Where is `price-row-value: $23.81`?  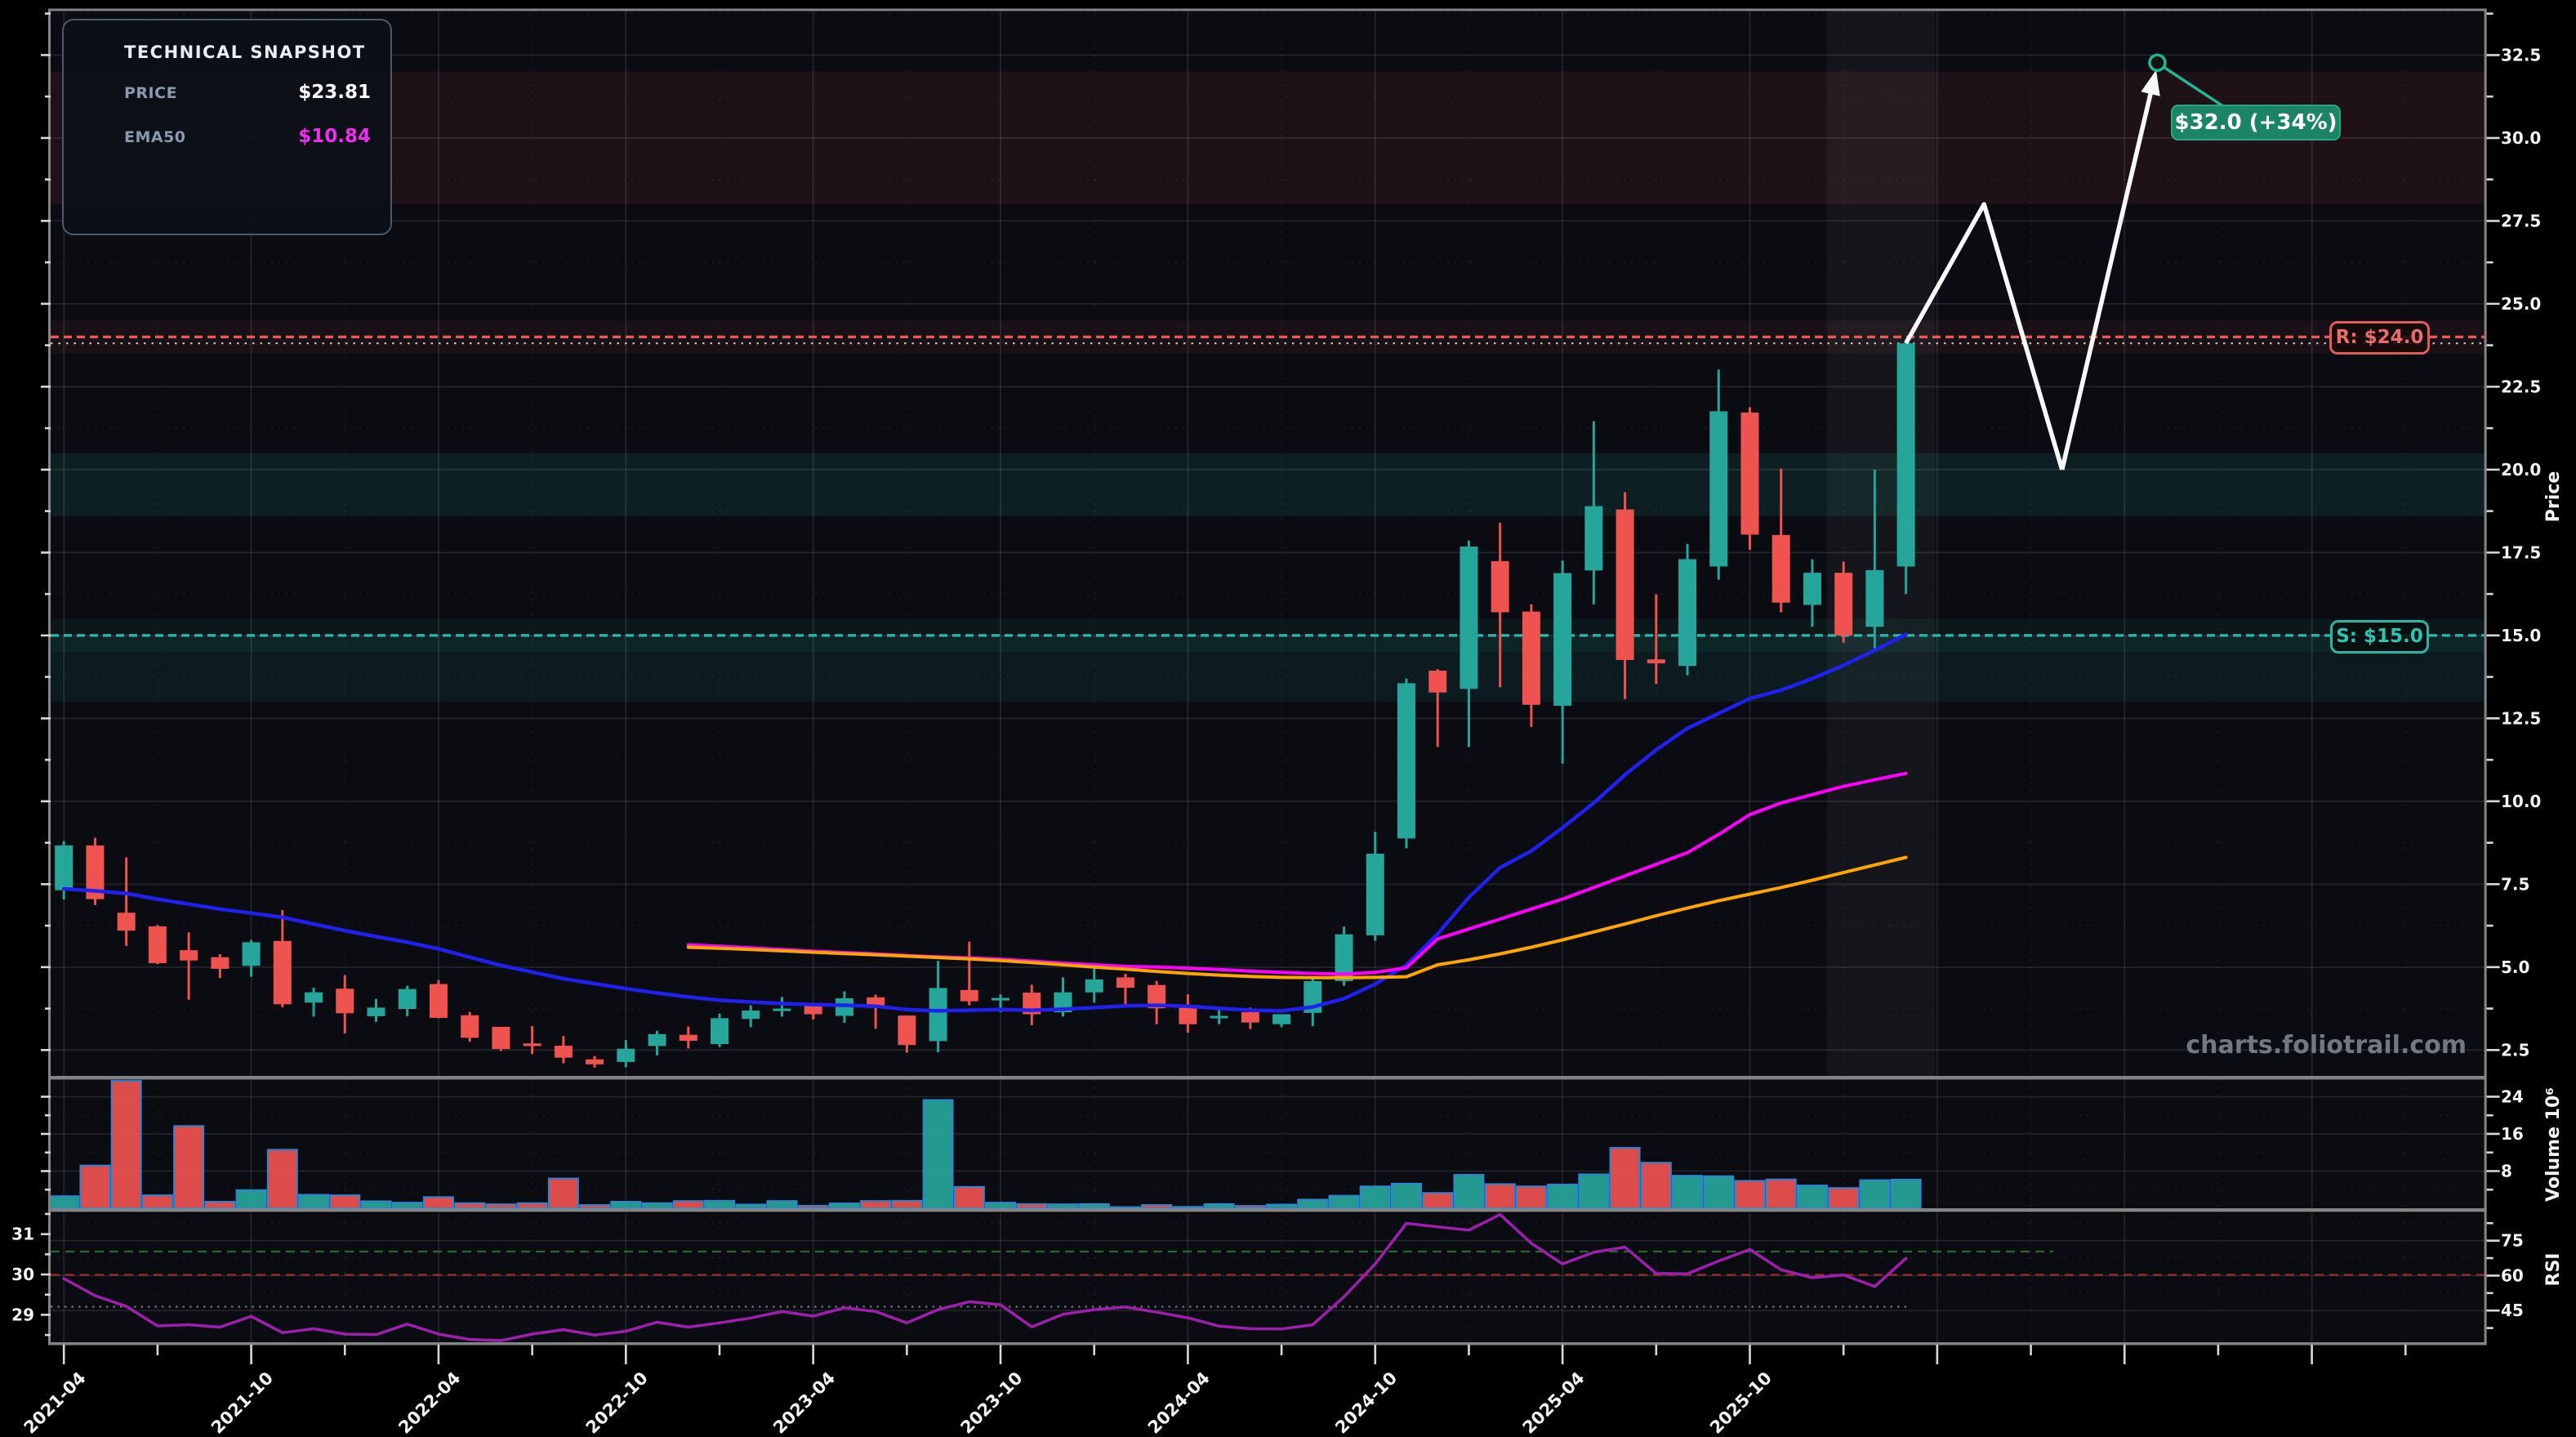 price-row-value: $23.81 is located at coordinates (334, 92).